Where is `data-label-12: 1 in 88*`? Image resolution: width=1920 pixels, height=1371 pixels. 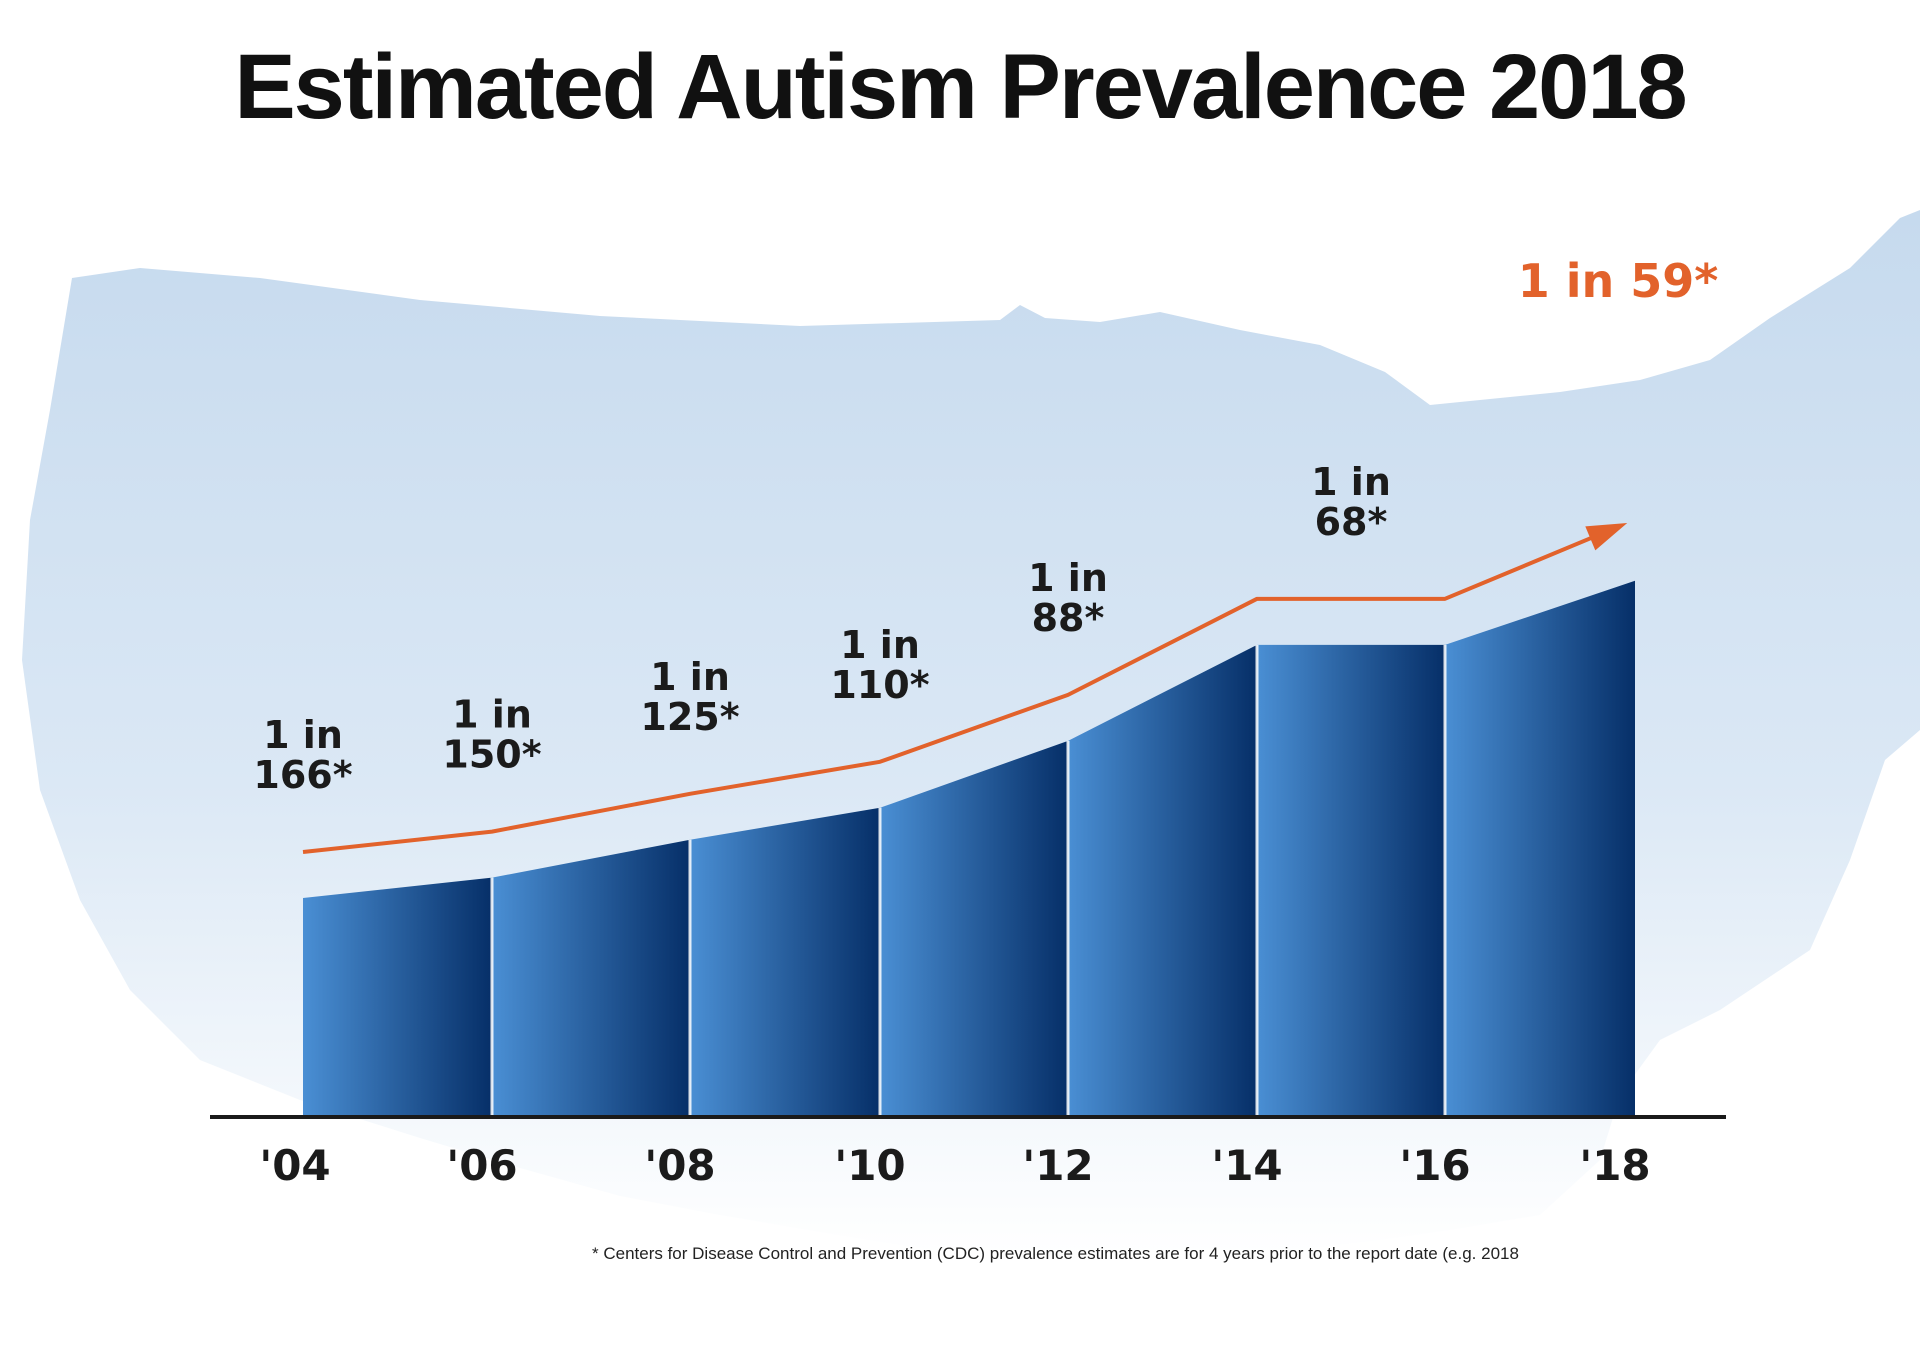
data-label-12: 1 in 88* is located at coordinates (1068, 598).